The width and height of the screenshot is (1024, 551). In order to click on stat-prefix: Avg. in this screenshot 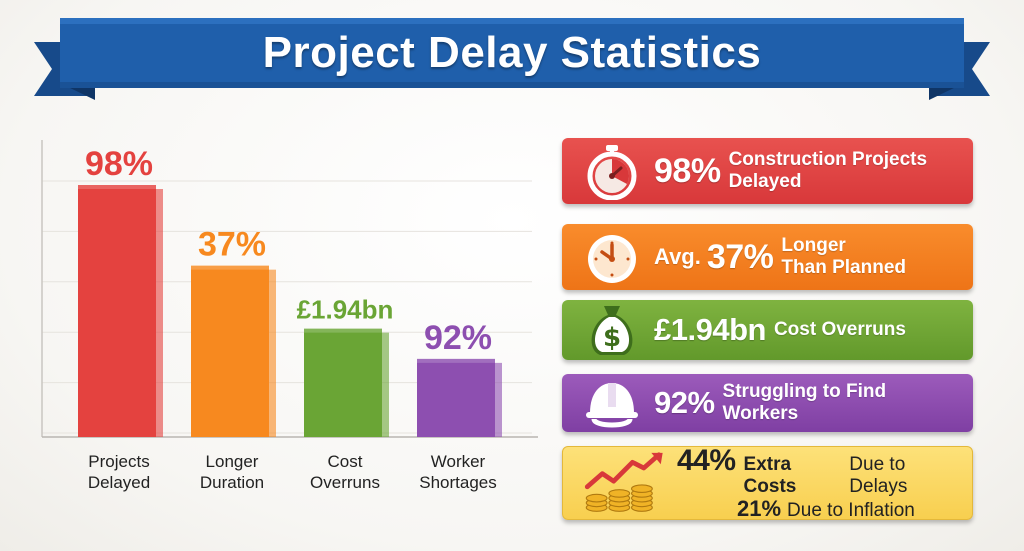, I will do `click(677, 256)`.